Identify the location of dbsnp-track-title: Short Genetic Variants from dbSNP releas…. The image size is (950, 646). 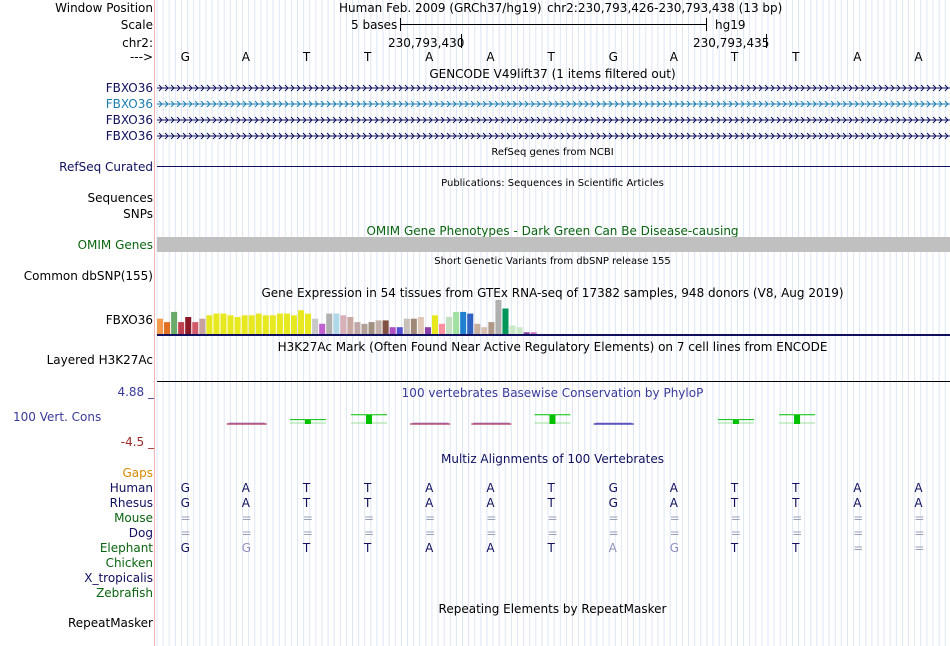
(552, 261).